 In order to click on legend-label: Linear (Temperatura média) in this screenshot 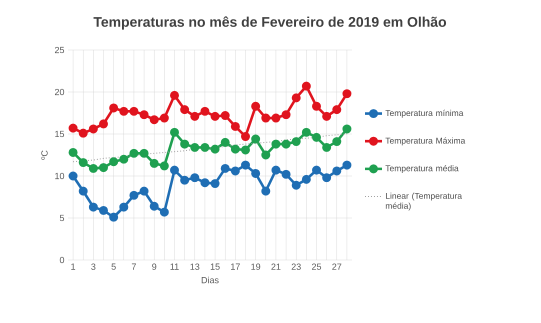, I will do `click(424, 201)`.